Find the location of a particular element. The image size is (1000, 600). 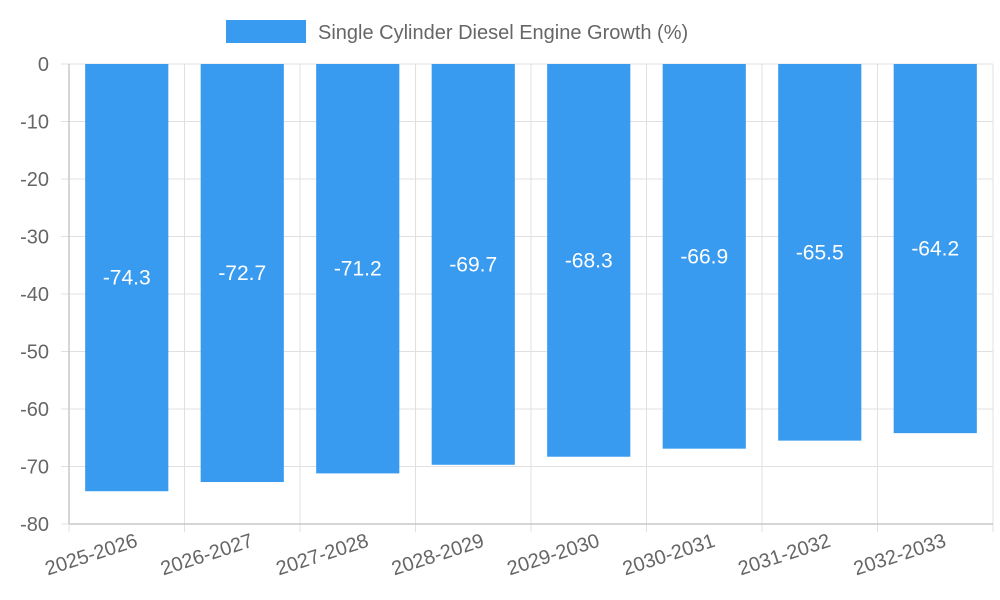

bar-value-label: -72.7 is located at coordinates (242, 273).